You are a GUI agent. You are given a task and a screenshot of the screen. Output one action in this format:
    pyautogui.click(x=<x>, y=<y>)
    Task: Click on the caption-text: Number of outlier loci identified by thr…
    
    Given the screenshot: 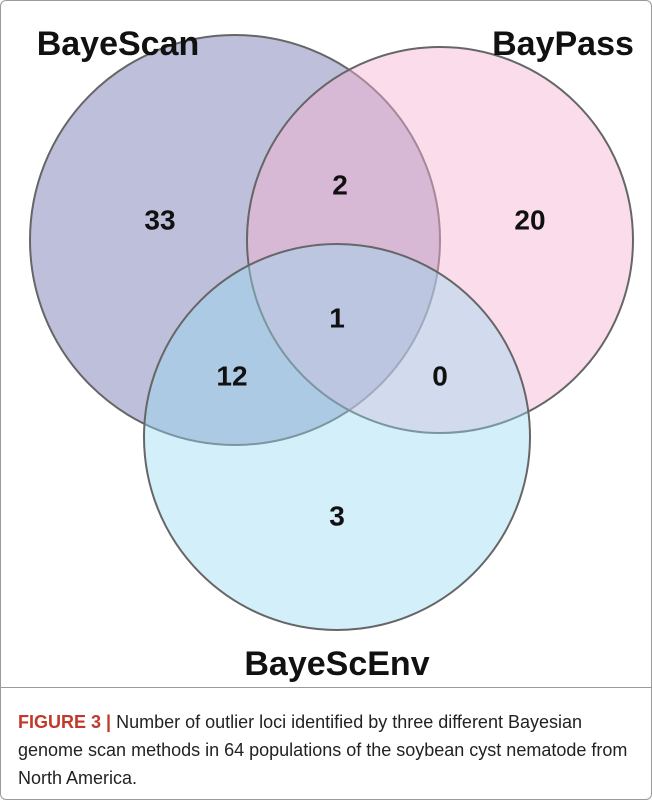 What is the action you would take?
    pyautogui.click(x=323, y=750)
    